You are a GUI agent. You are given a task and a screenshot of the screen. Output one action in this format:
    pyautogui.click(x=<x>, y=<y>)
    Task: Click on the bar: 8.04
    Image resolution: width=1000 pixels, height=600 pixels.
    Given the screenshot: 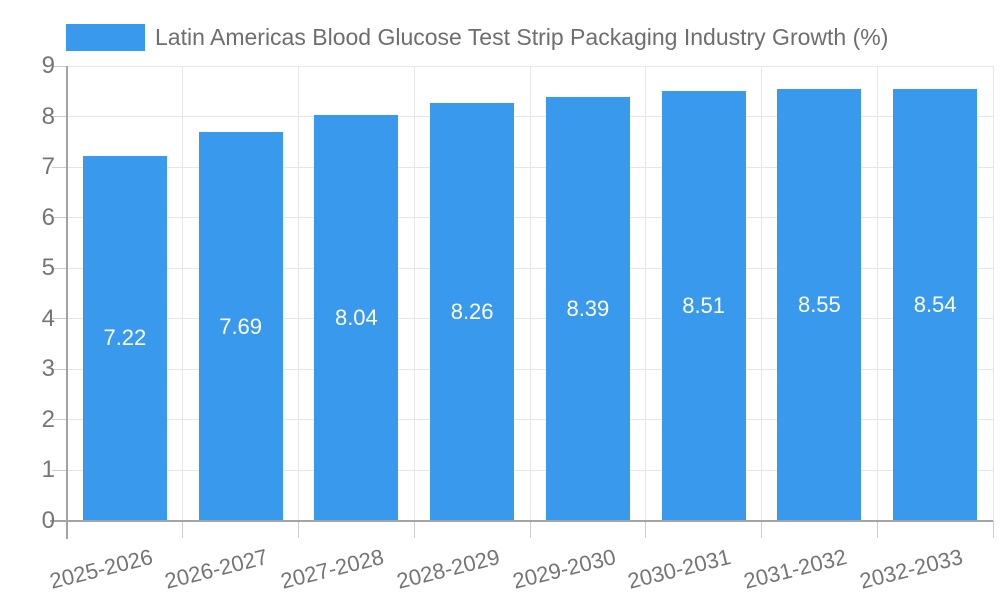 What is the action you would take?
    pyautogui.click(x=356, y=317)
    